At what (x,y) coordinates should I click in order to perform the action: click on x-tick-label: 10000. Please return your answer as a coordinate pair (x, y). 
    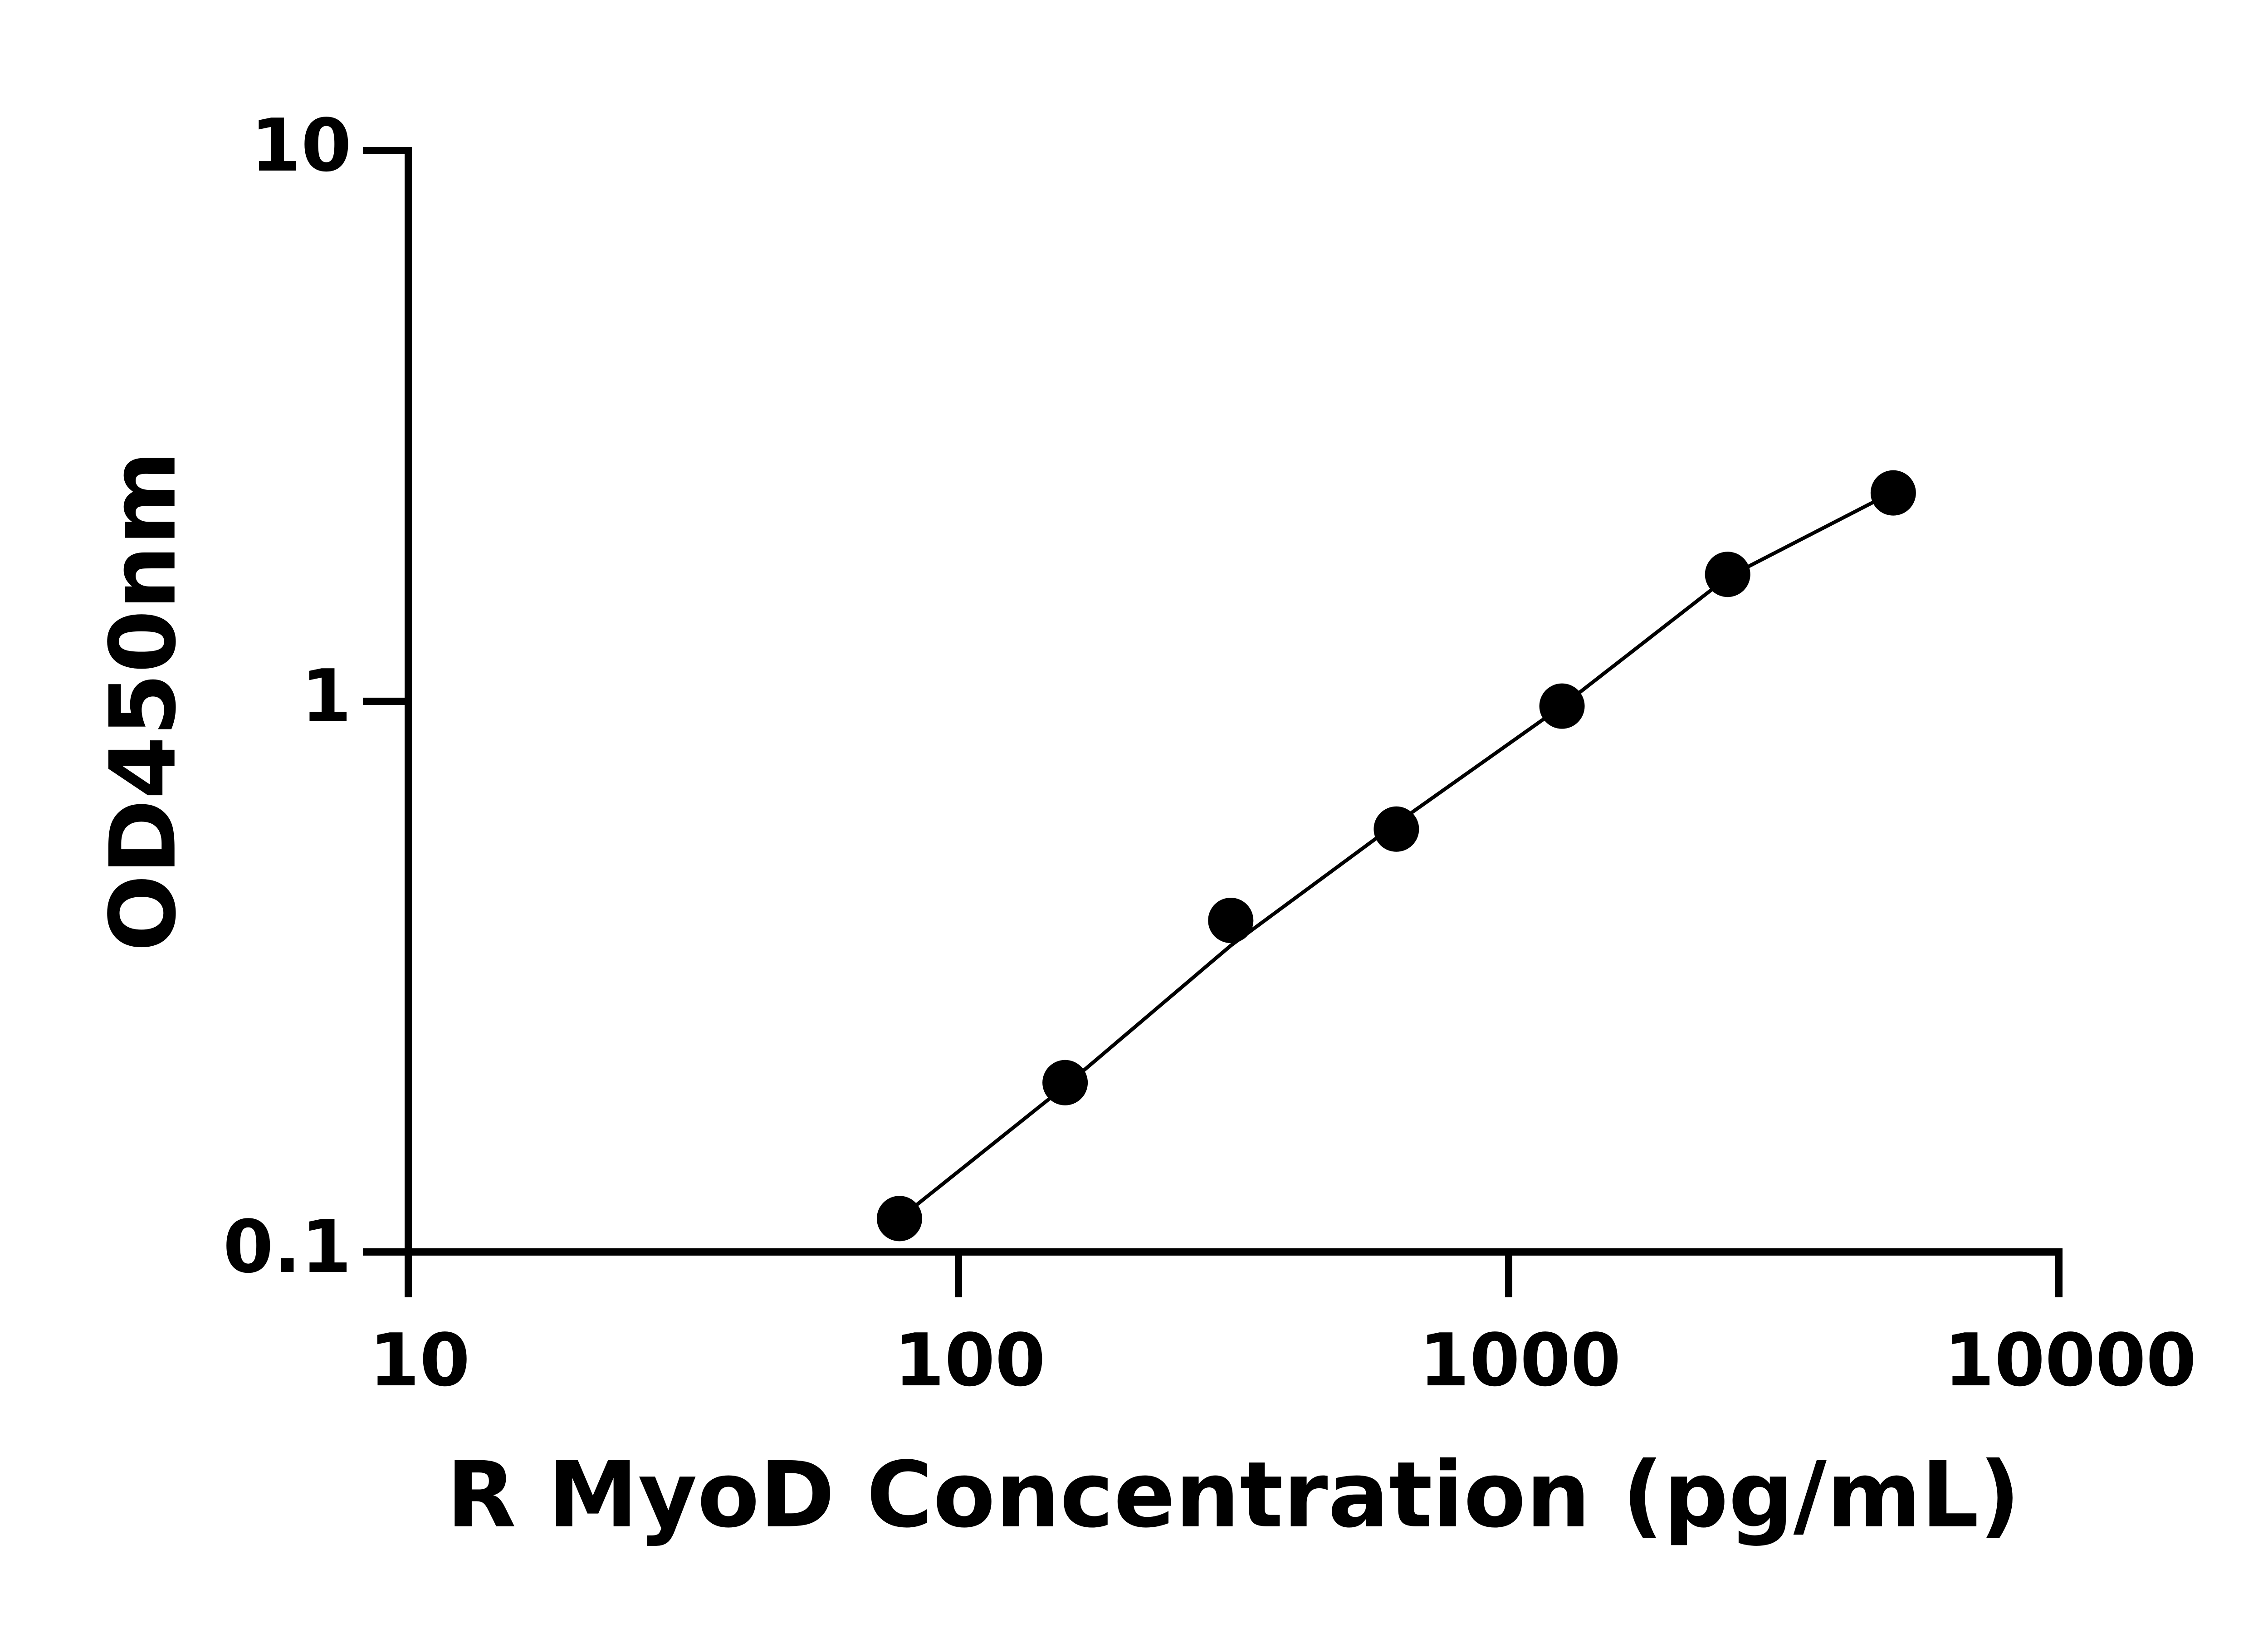
    Looking at the image, I should click on (2071, 1360).